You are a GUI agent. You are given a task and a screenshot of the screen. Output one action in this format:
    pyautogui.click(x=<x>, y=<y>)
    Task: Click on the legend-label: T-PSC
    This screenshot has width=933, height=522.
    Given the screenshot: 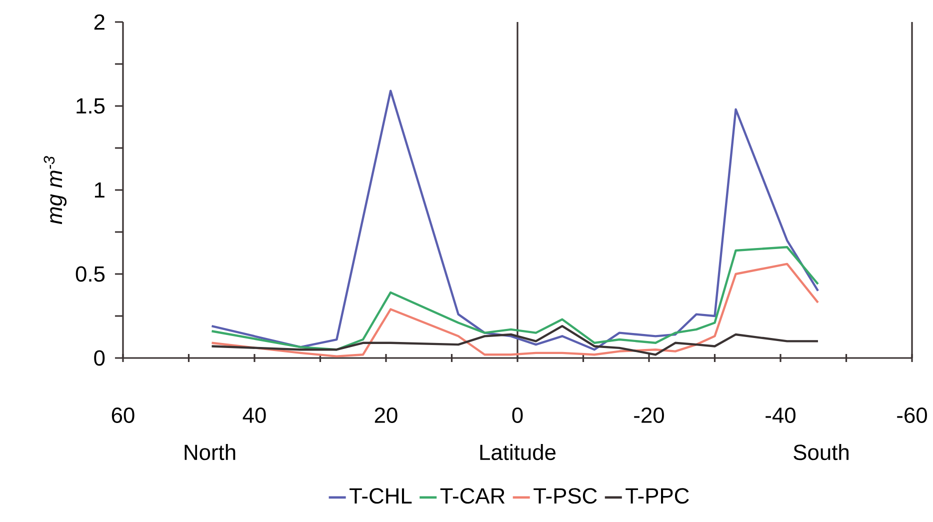 What is the action you would take?
    pyautogui.click(x=565, y=496)
    